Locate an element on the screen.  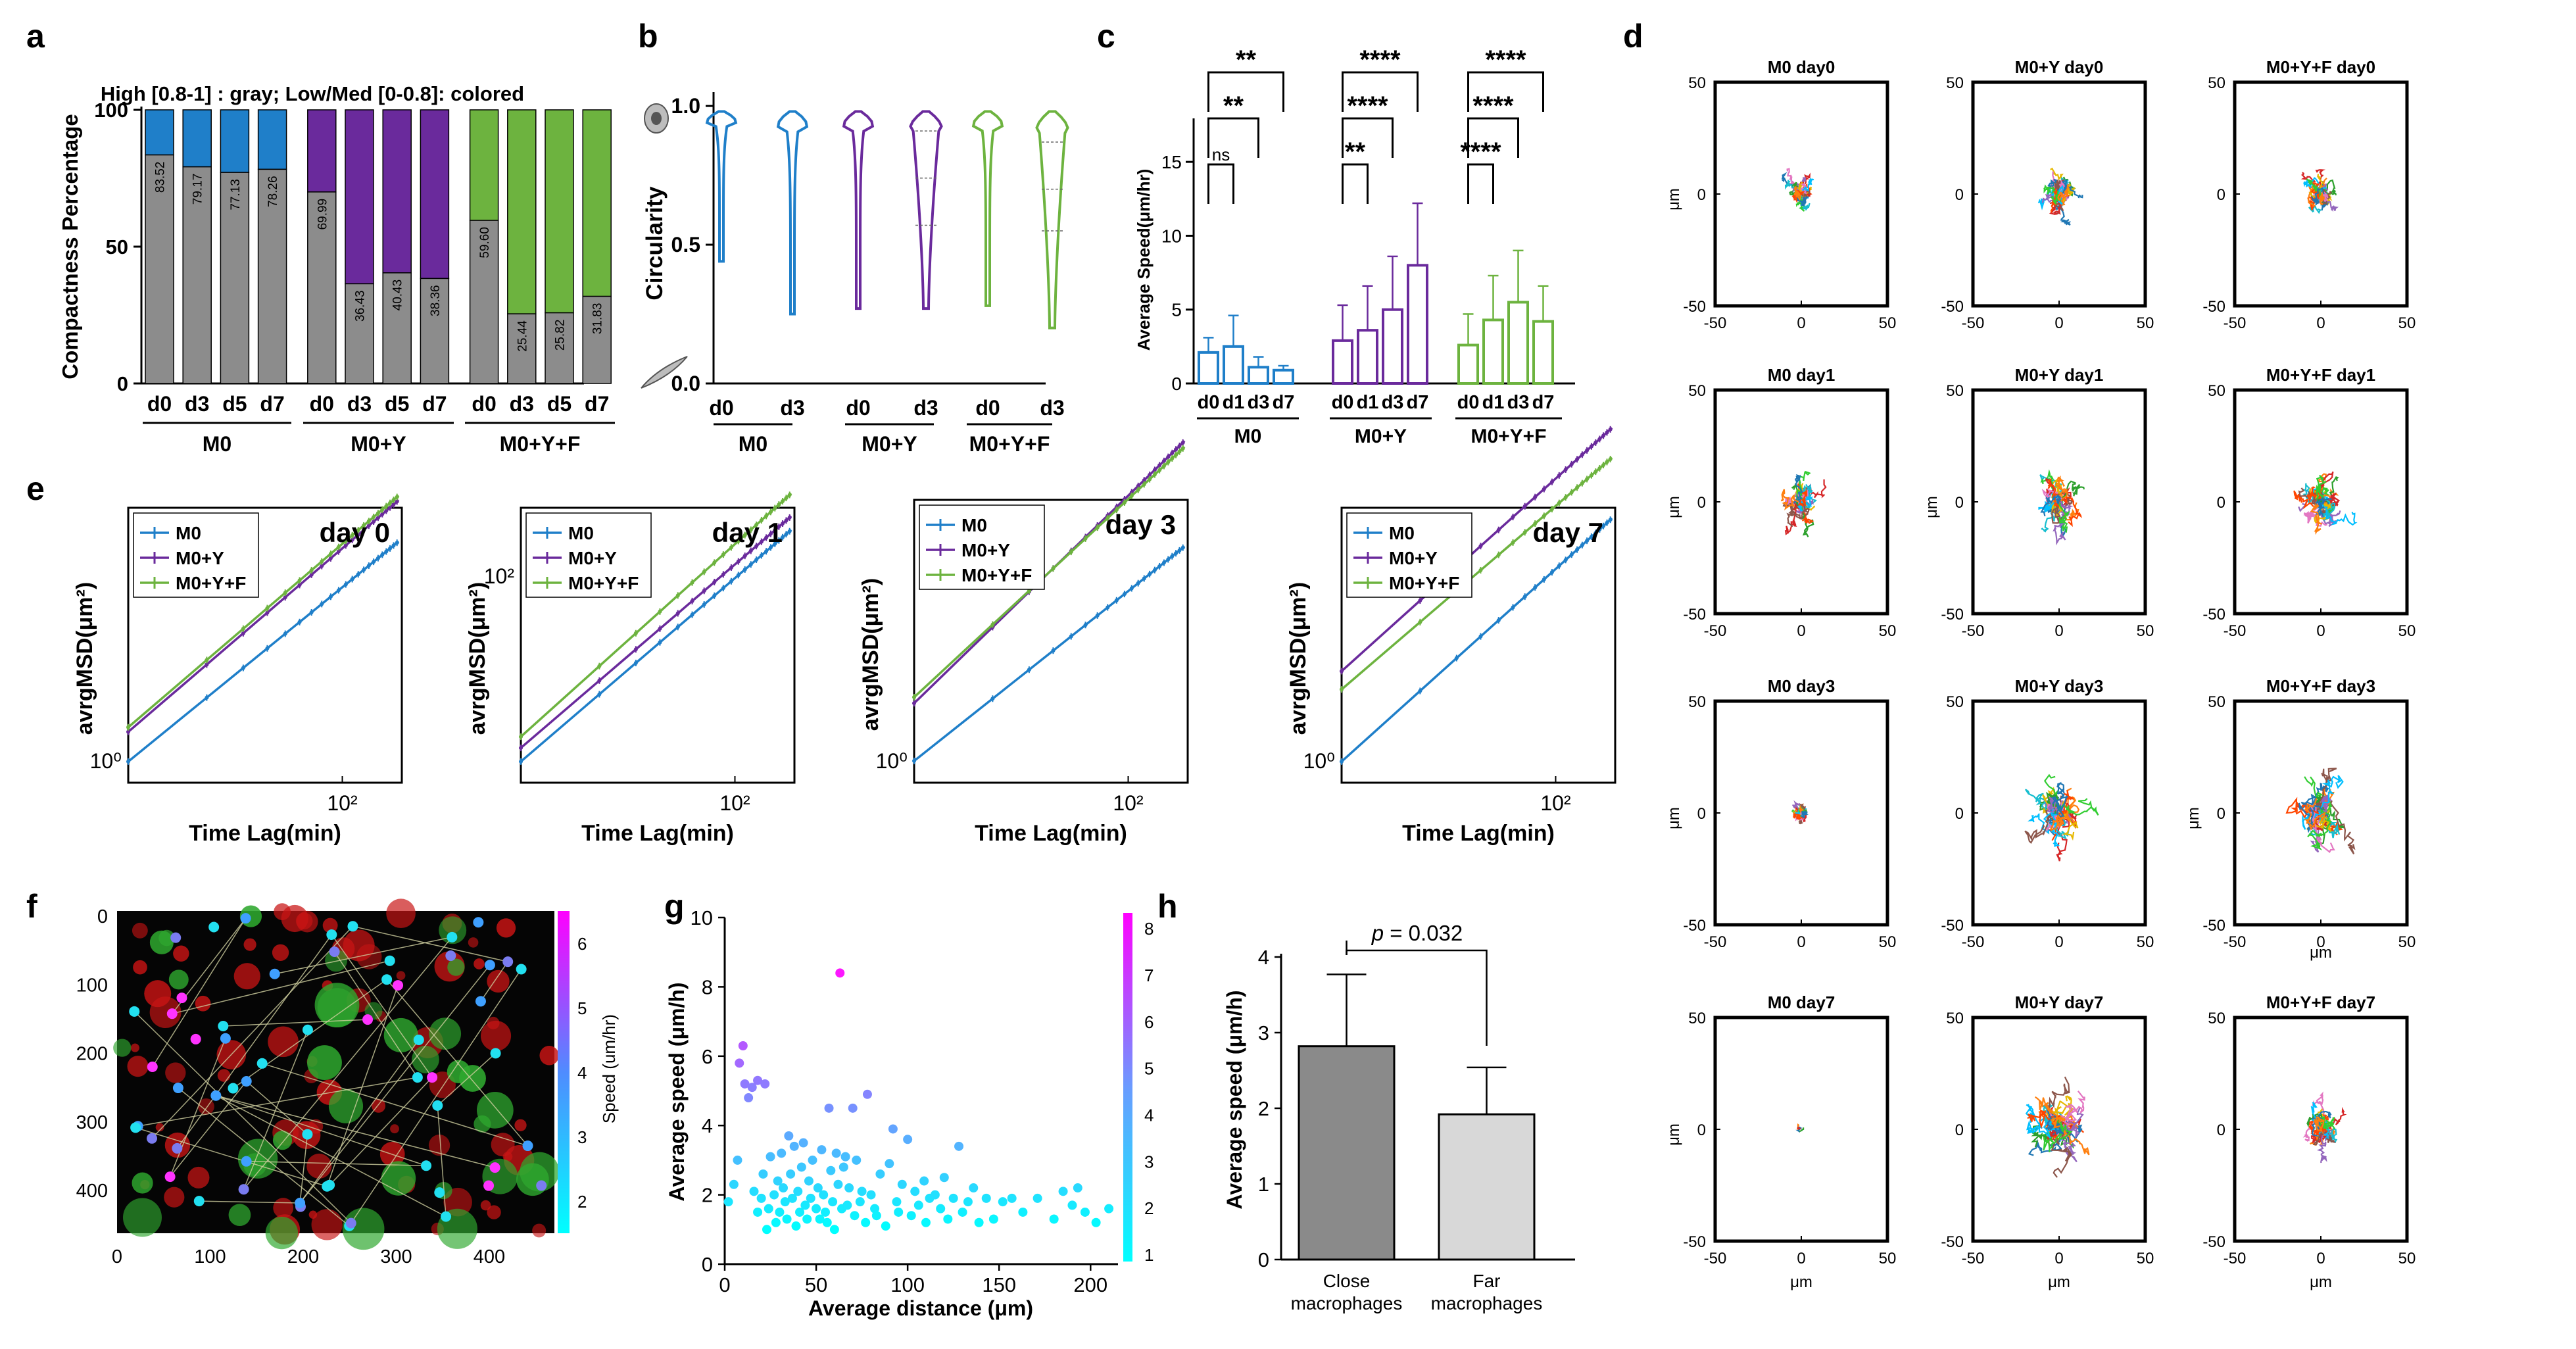
x-tick-label: d0 is located at coordinates (160, 404).